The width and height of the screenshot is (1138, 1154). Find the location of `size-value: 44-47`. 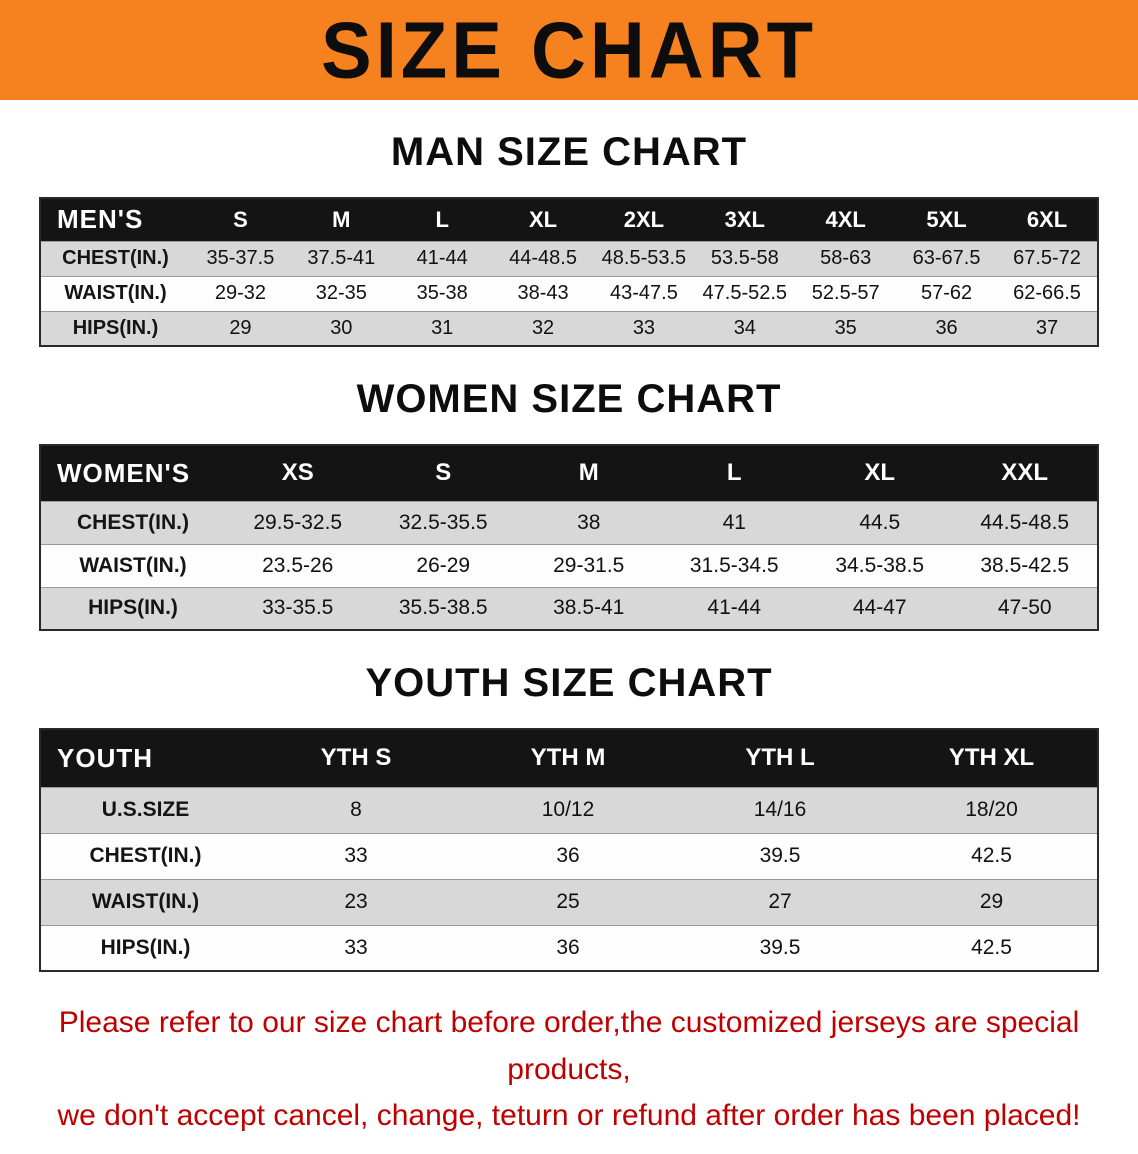

size-value: 44-47 is located at coordinates (880, 608).